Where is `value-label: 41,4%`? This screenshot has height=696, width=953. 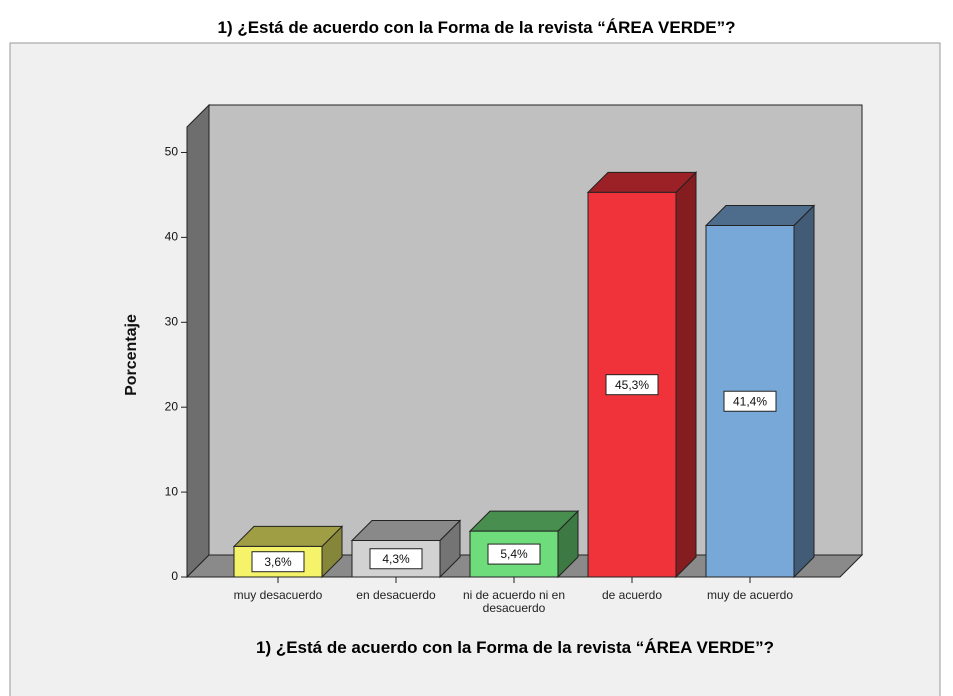
value-label: 41,4% is located at coordinates (750, 401).